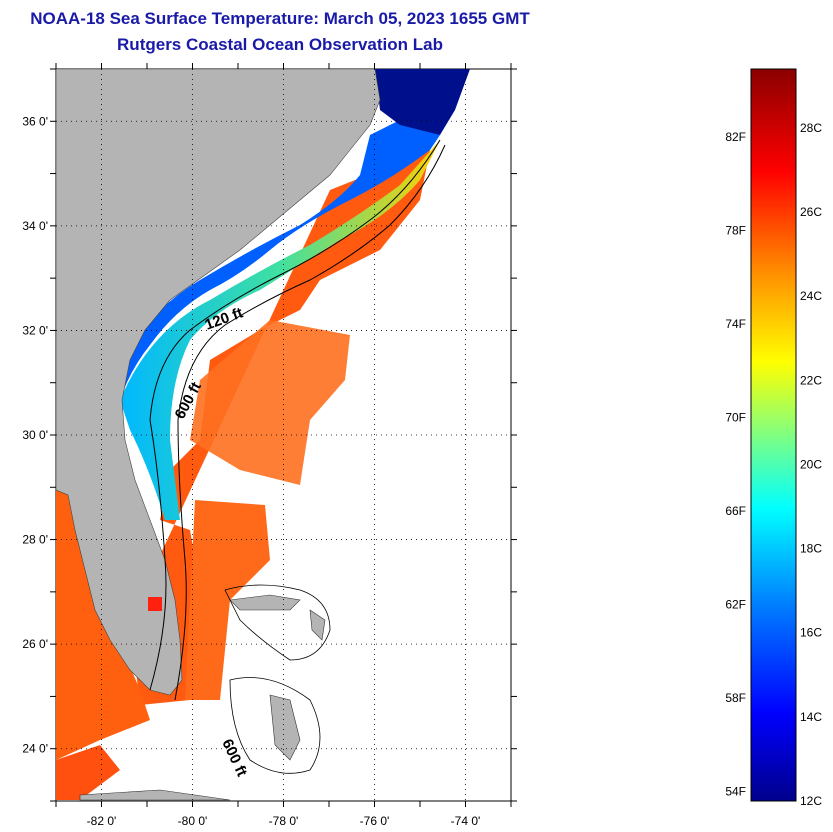 The height and width of the screenshot is (832, 833). What do you see at coordinates (811, 549) in the screenshot?
I see `colorbar-celsius-label: 18C` at bounding box center [811, 549].